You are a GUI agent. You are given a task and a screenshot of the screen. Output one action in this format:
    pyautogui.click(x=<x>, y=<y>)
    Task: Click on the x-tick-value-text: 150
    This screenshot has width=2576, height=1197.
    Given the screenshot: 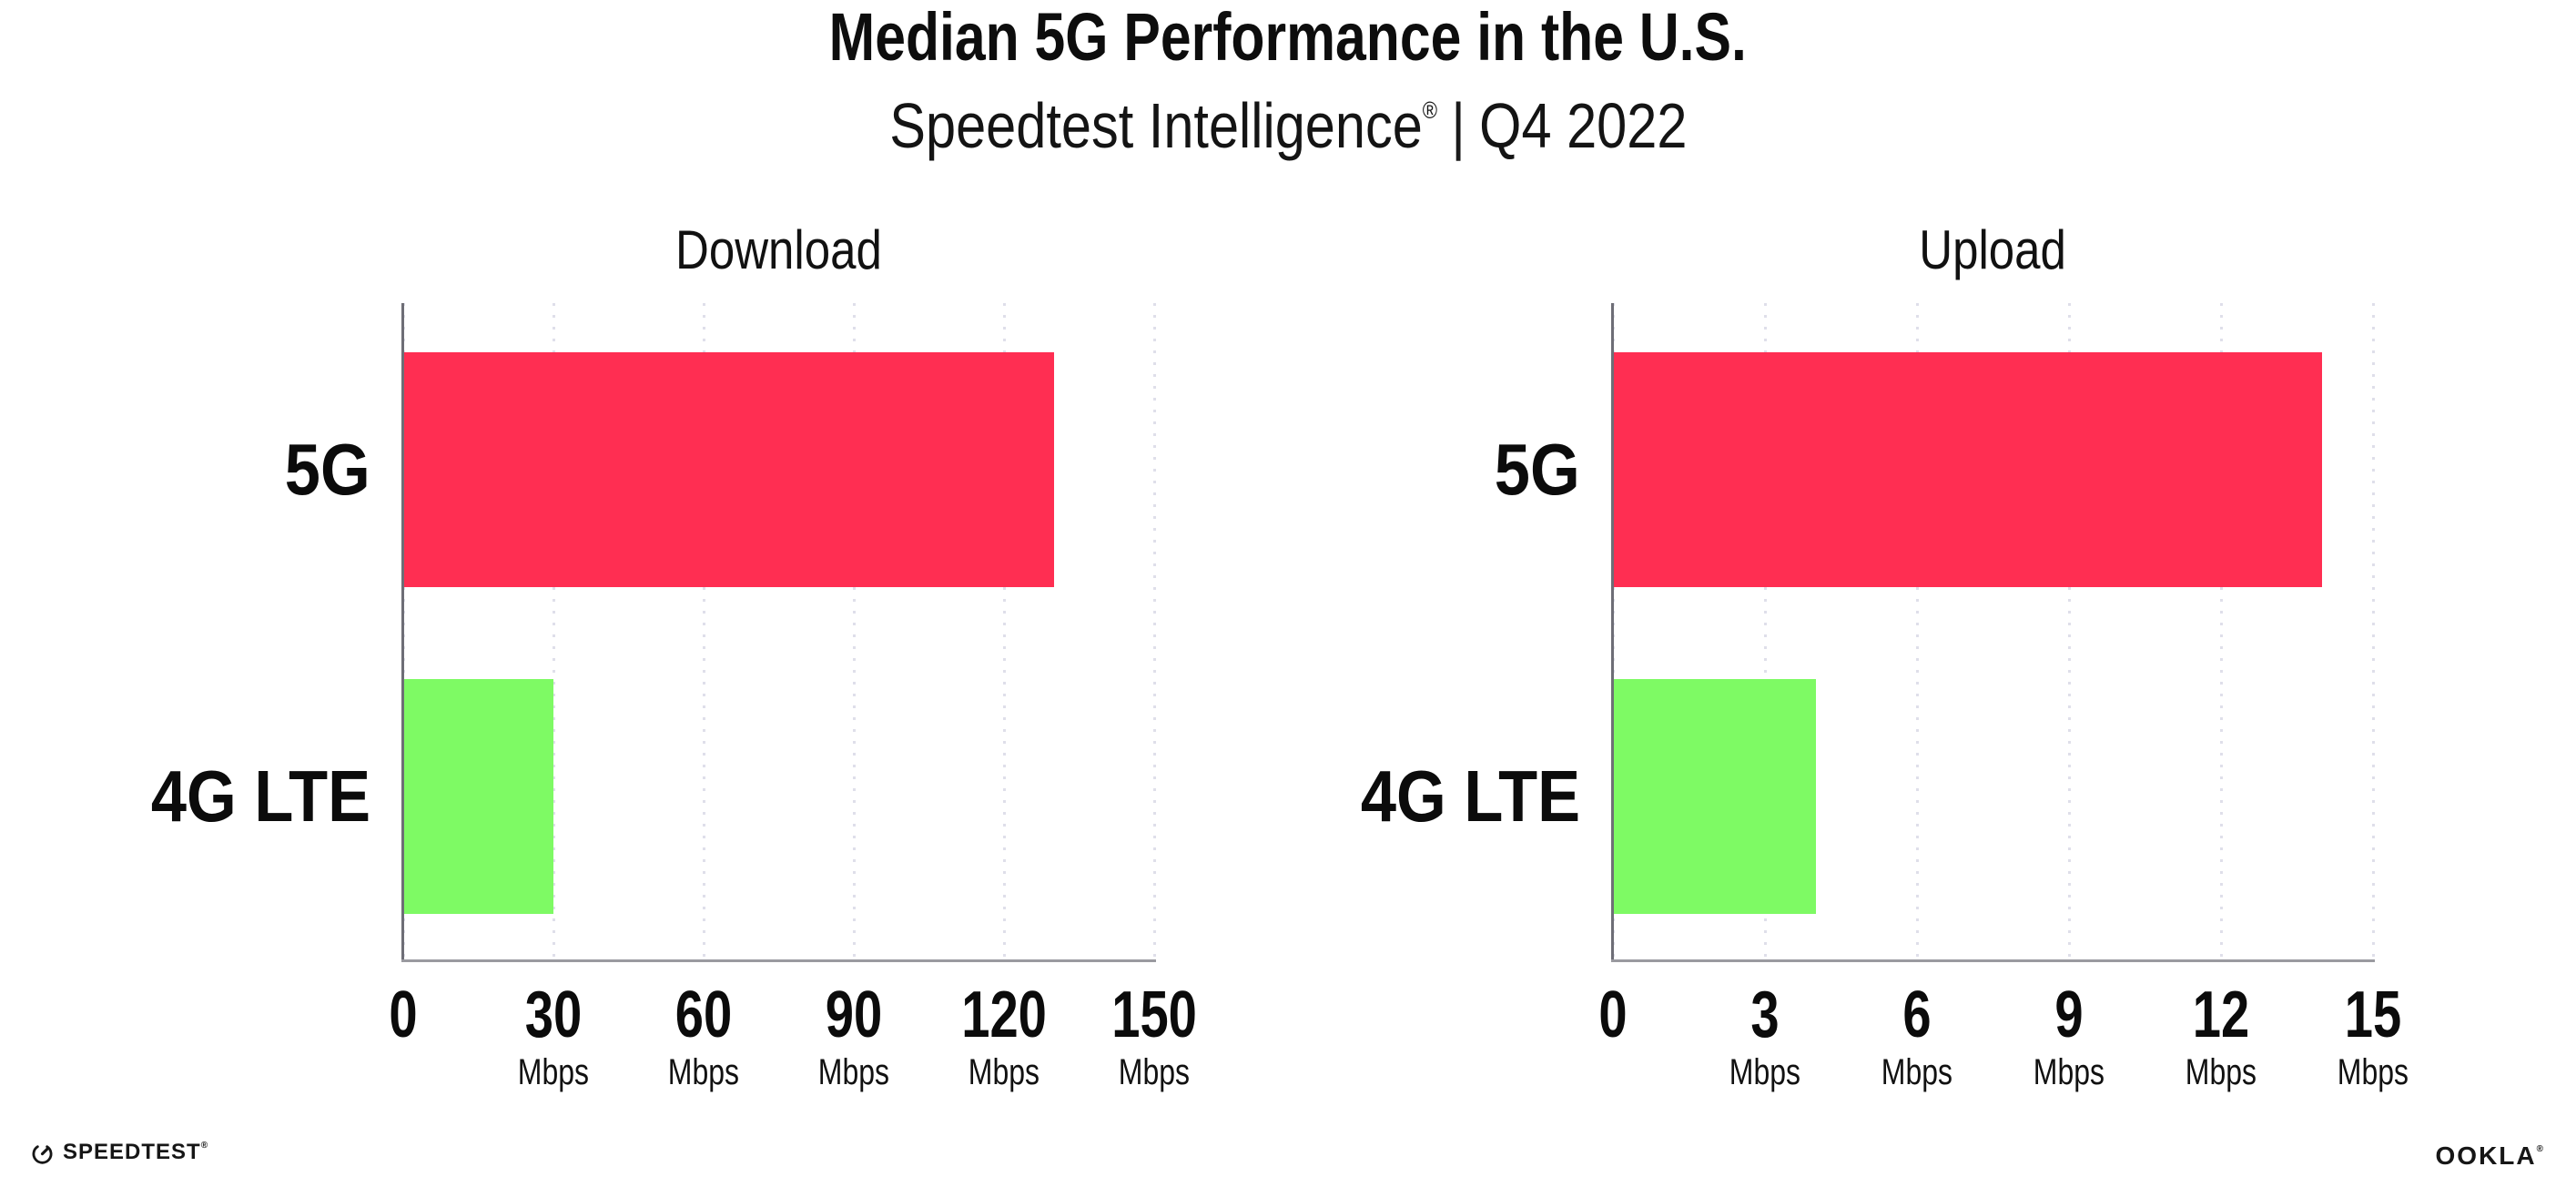 What is the action you would take?
    pyautogui.click(x=1154, y=1015)
    